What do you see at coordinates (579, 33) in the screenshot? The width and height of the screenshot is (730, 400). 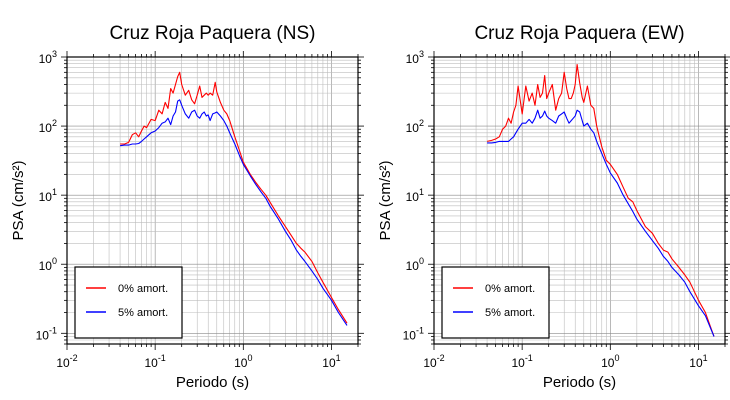 I see `chart-title: Cruz Roja Paquera (EW)` at bounding box center [579, 33].